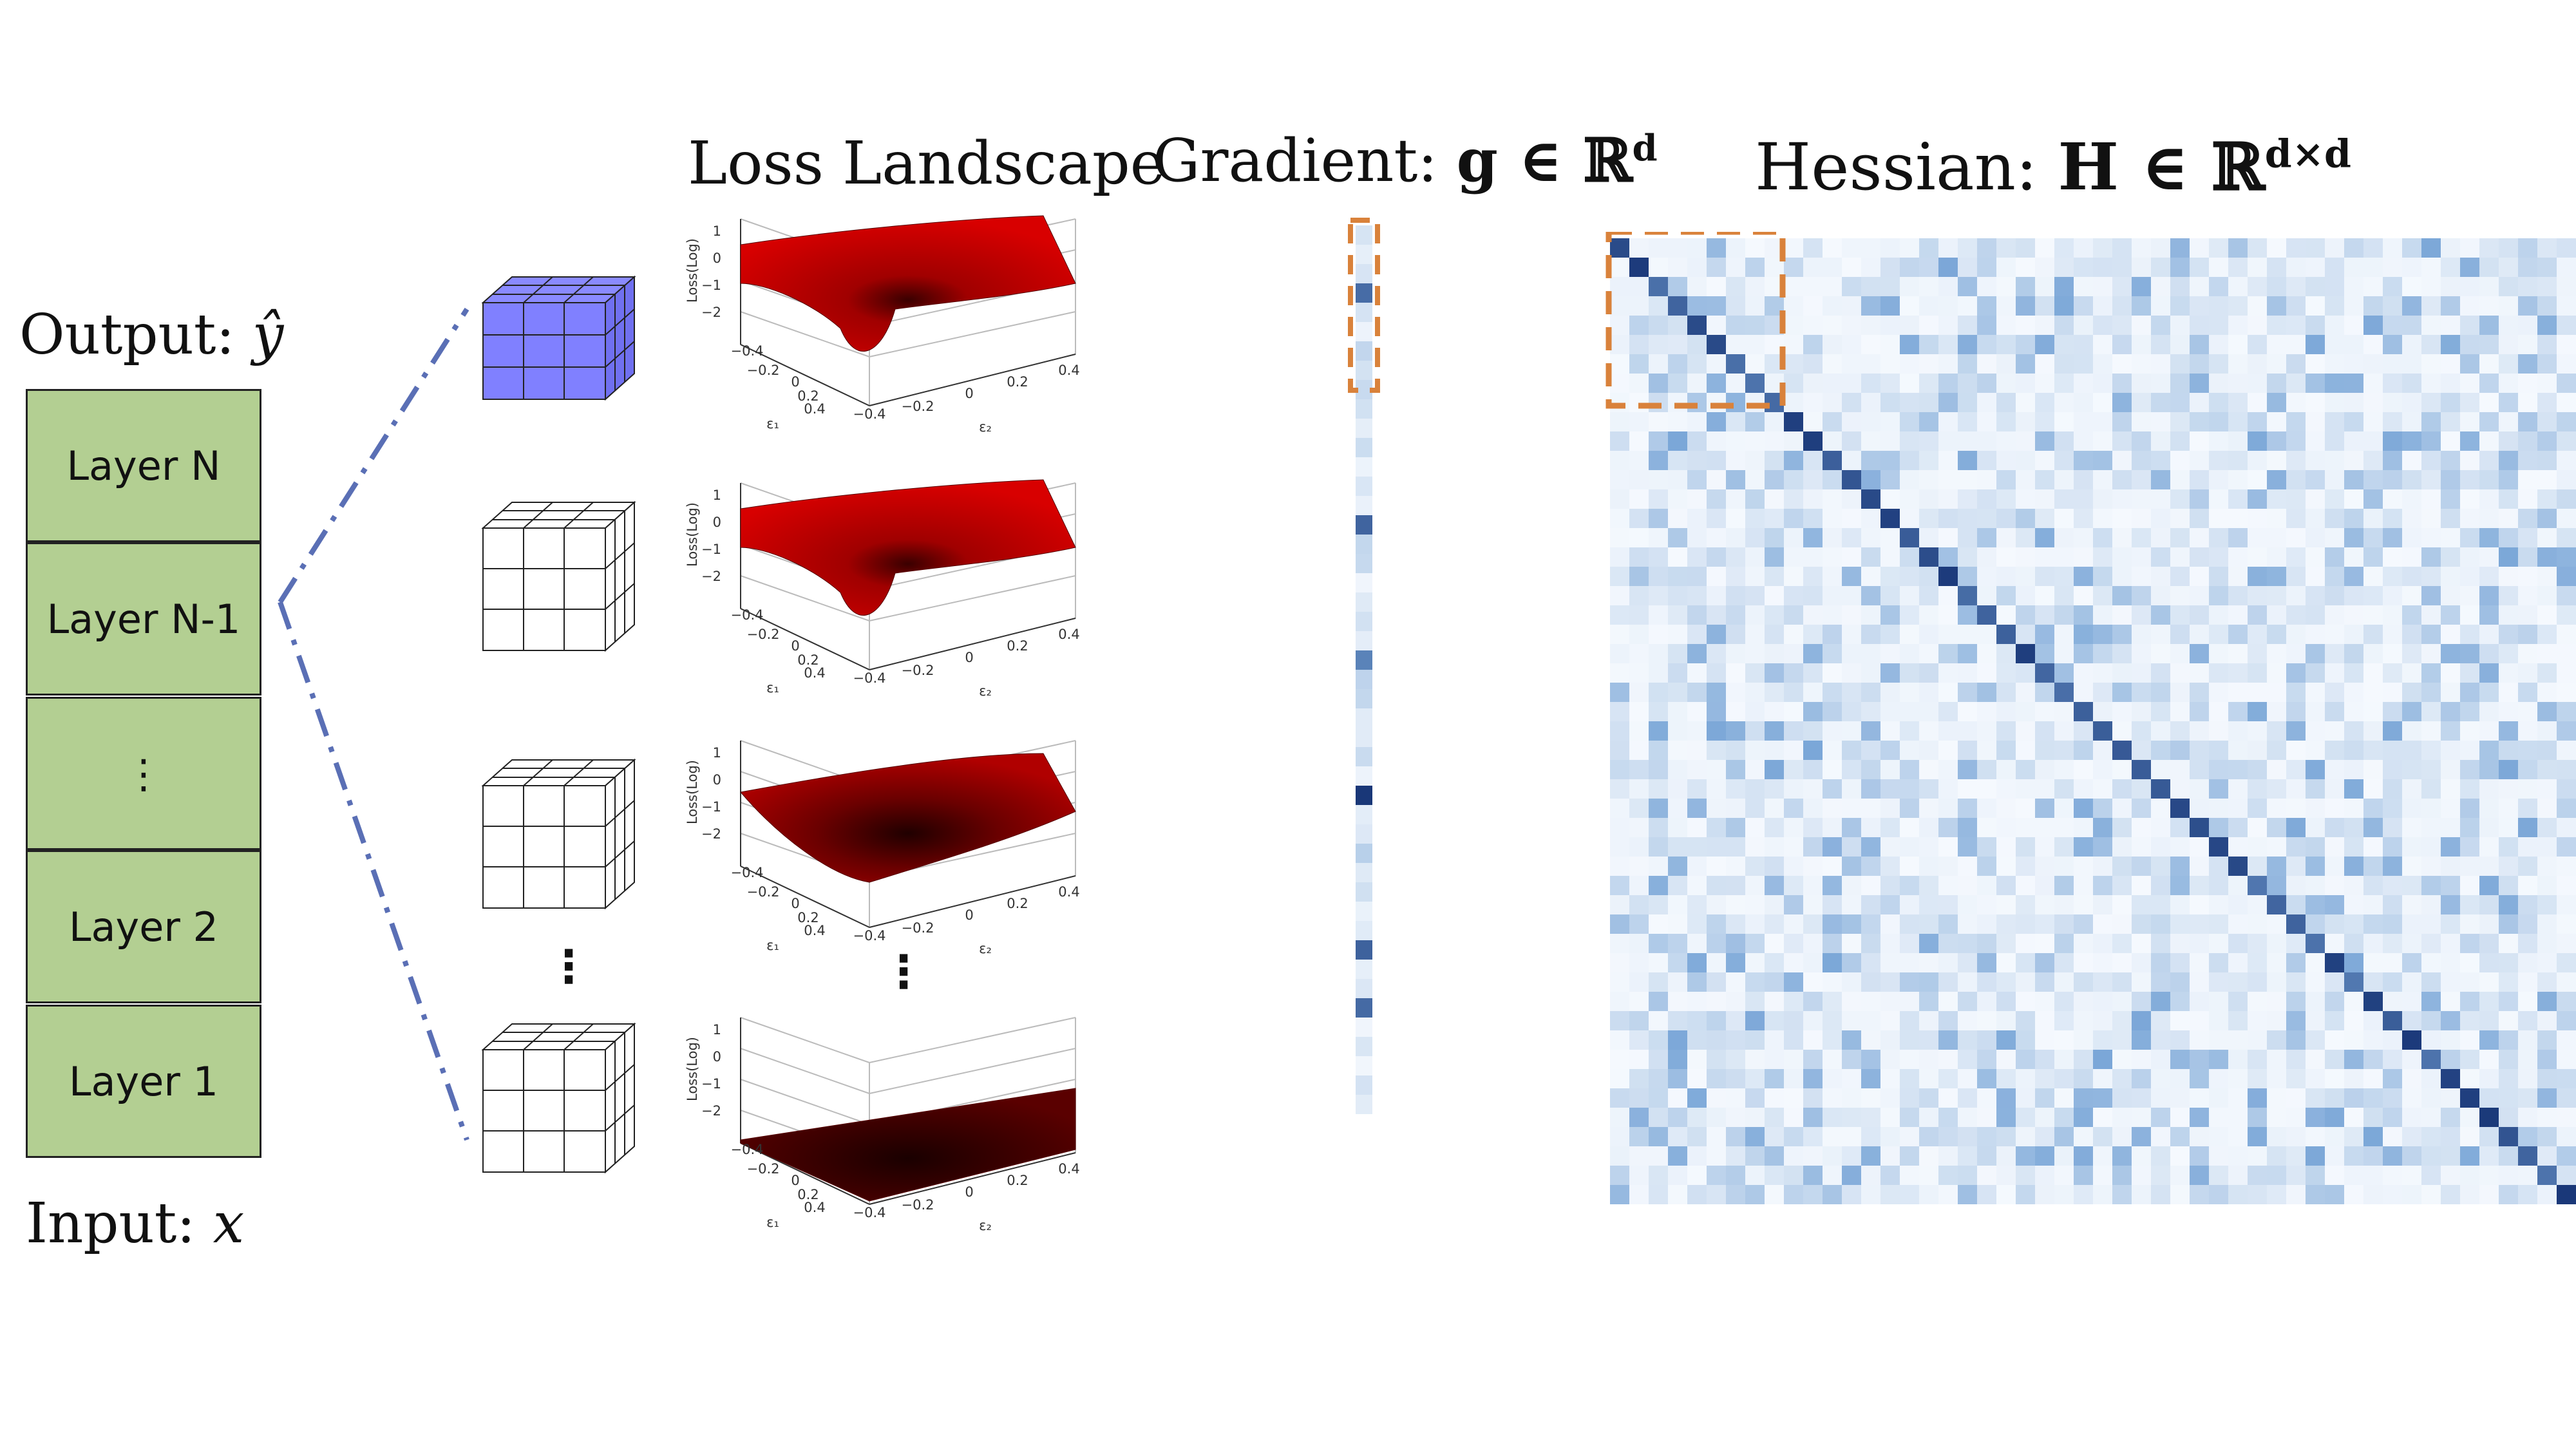 The width and height of the screenshot is (2576, 1449). What do you see at coordinates (969, 394) in the screenshot?
I see `e2-tick-2: 0` at bounding box center [969, 394].